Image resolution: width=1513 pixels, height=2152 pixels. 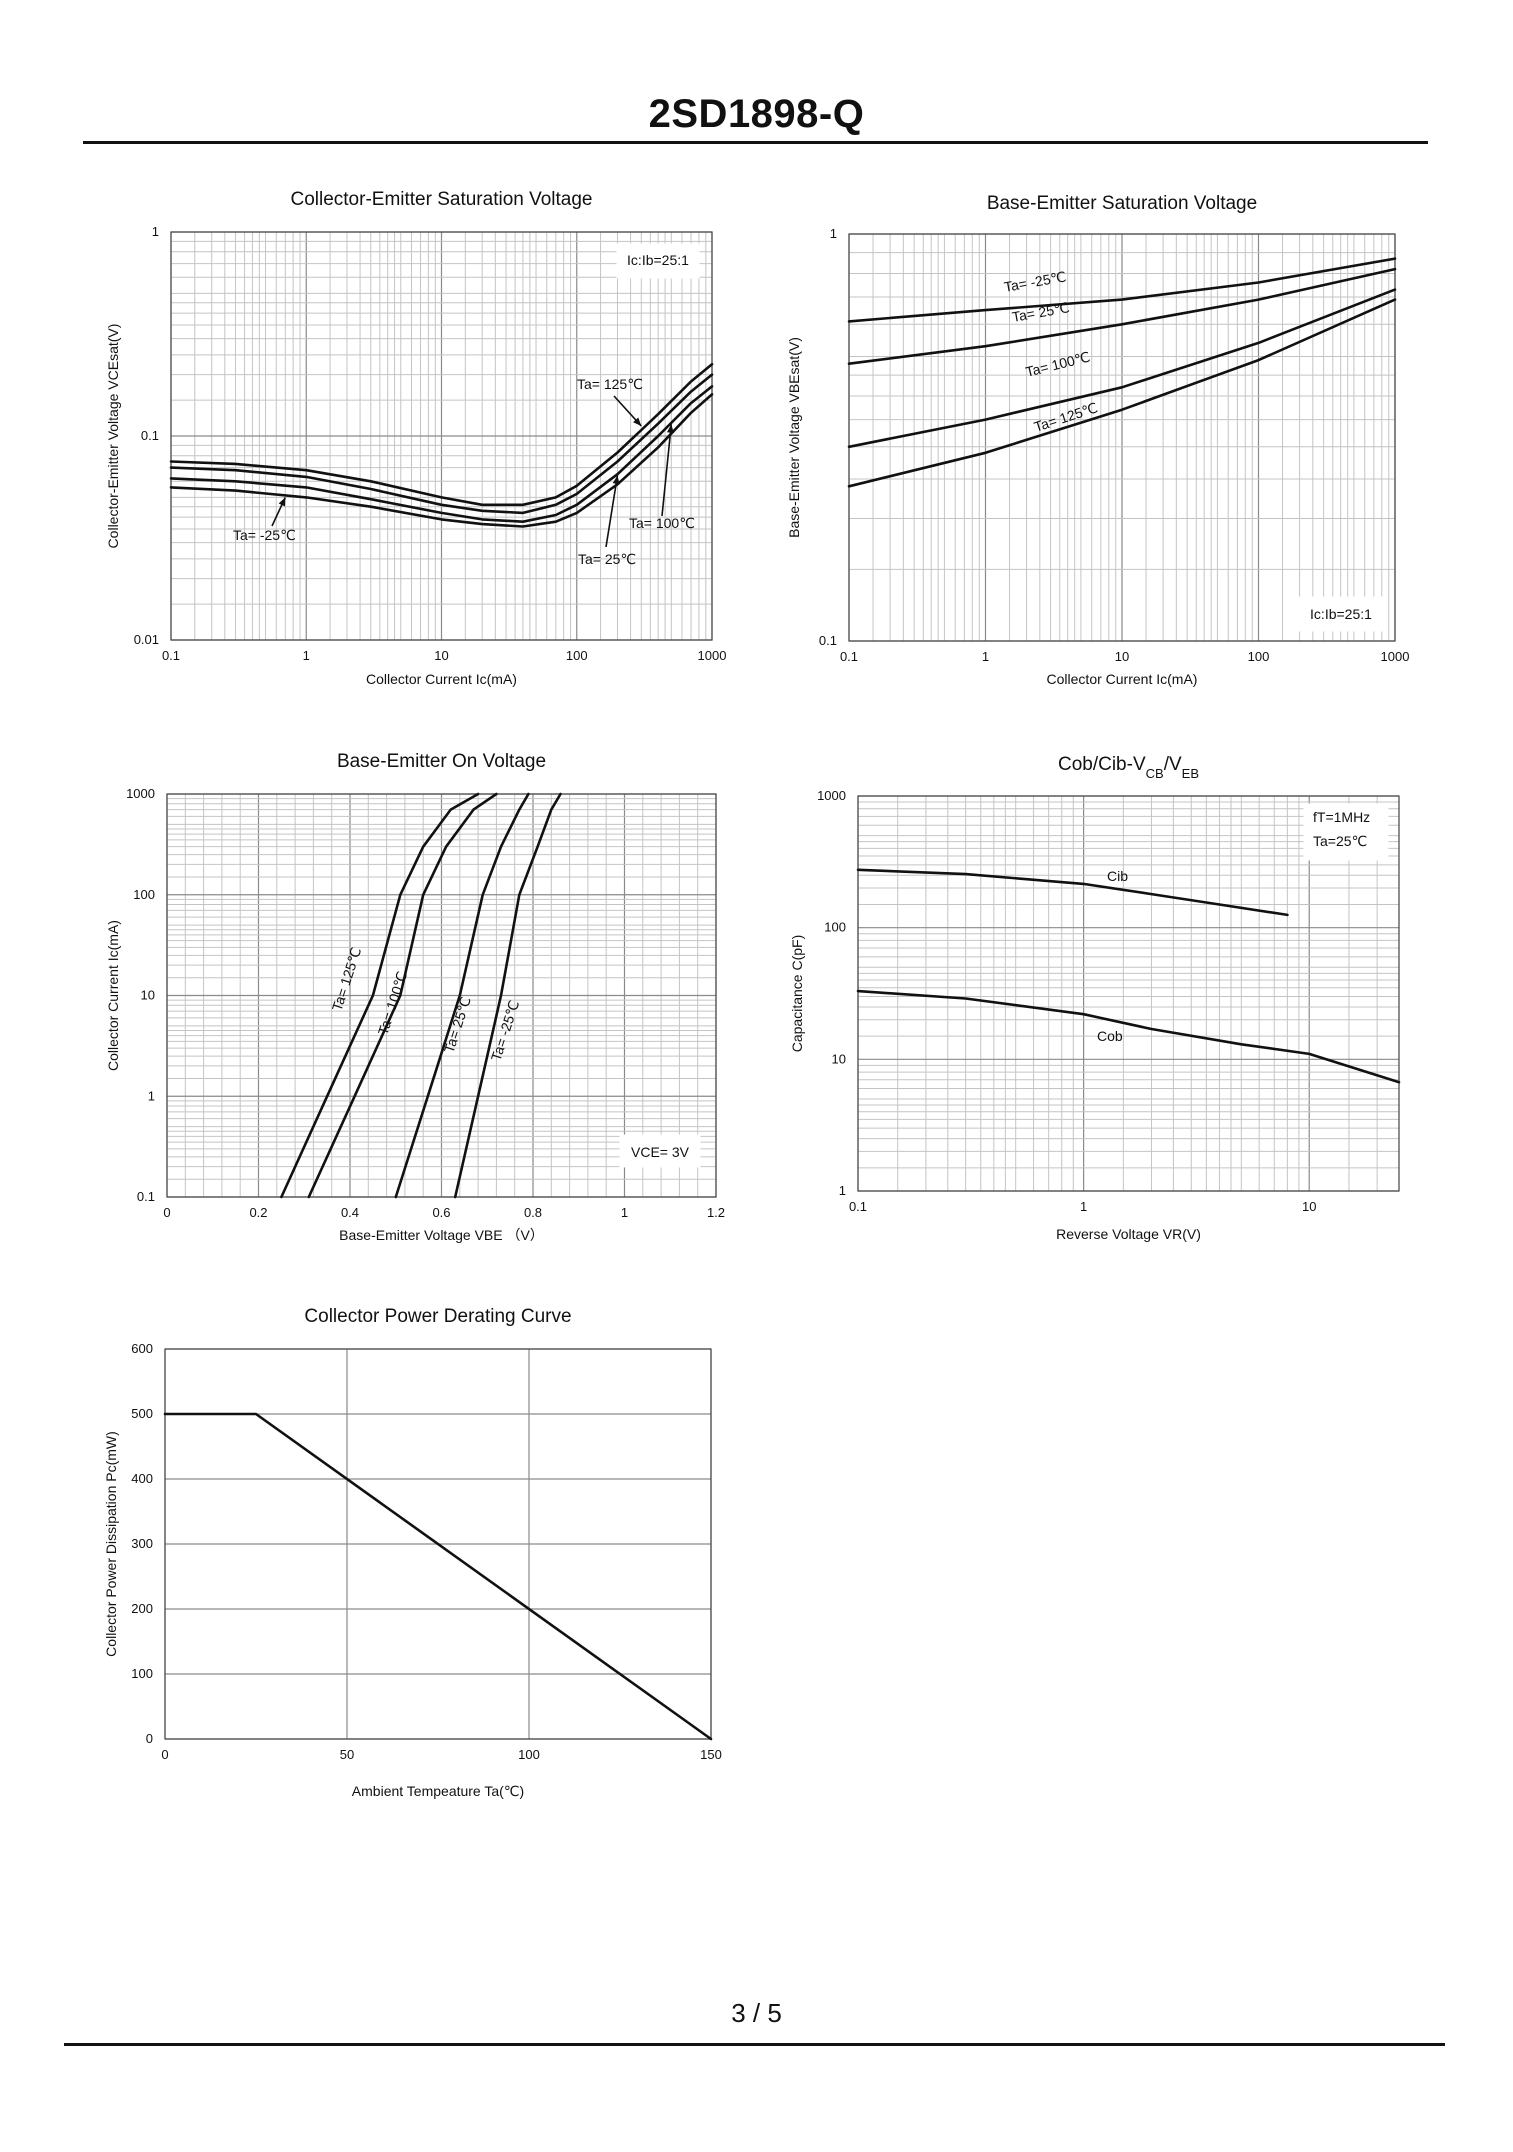 What do you see at coordinates (1128, 767) in the screenshot?
I see `chart-title: Cob/Cib-VCB/VEB` at bounding box center [1128, 767].